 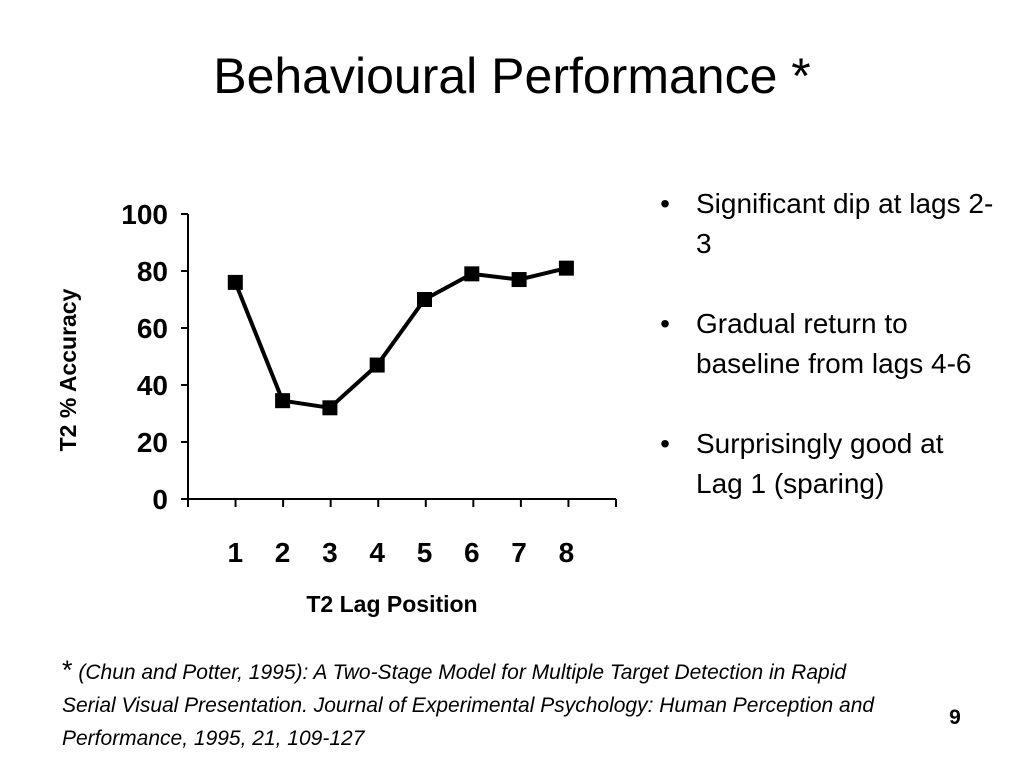 I want to click on x-tick-label: 3, so click(x=330, y=552).